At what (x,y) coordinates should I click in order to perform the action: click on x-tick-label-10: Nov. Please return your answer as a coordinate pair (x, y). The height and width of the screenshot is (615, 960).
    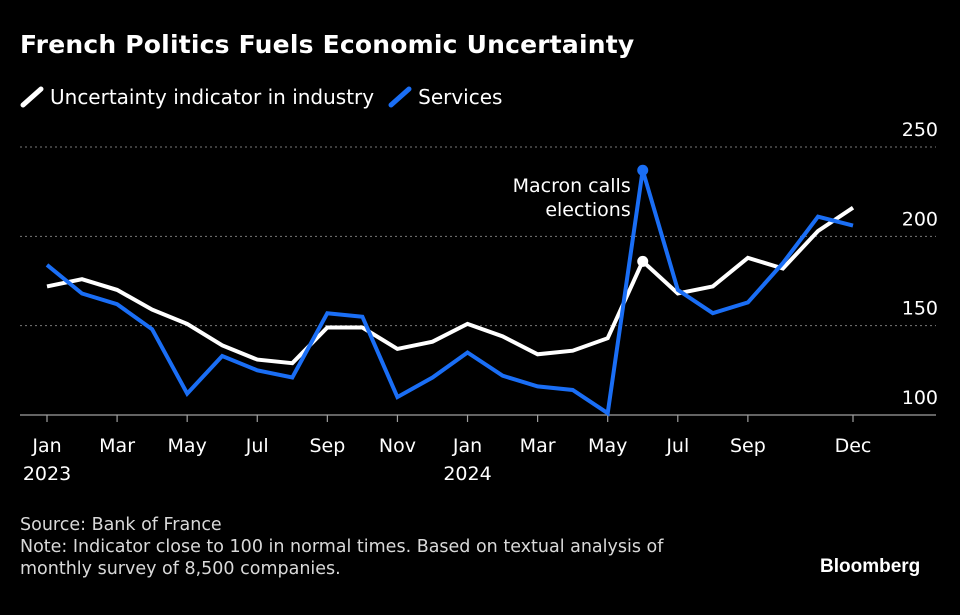
    Looking at the image, I should click on (397, 446).